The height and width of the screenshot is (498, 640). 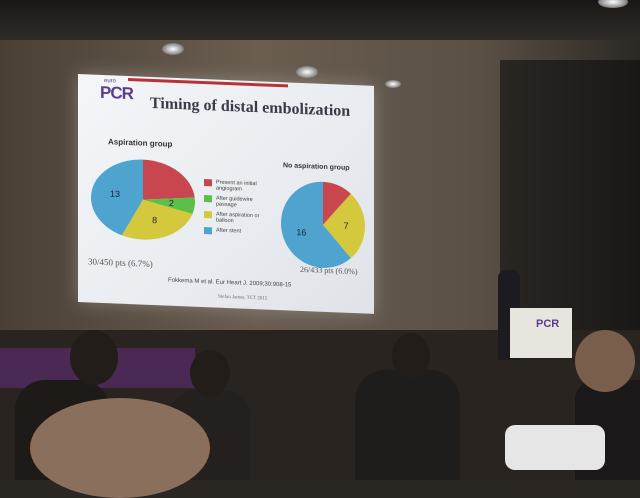 I want to click on legend-label: Present an initial angiogram, so click(x=236, y=186).